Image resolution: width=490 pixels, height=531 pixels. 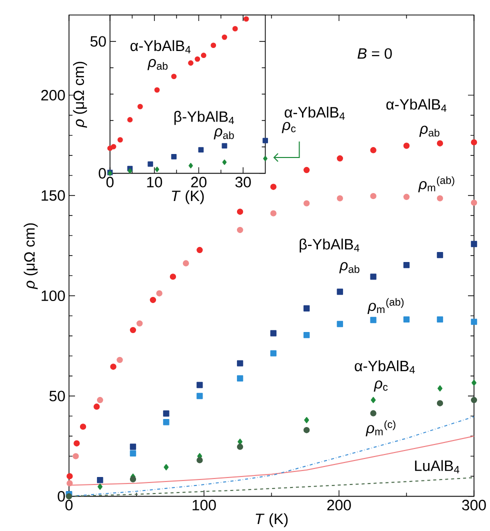 What do you see at coordinates (53, 195) in the screenshot?
I see `y-tick-label: 150` at bounding box center [53, 195].